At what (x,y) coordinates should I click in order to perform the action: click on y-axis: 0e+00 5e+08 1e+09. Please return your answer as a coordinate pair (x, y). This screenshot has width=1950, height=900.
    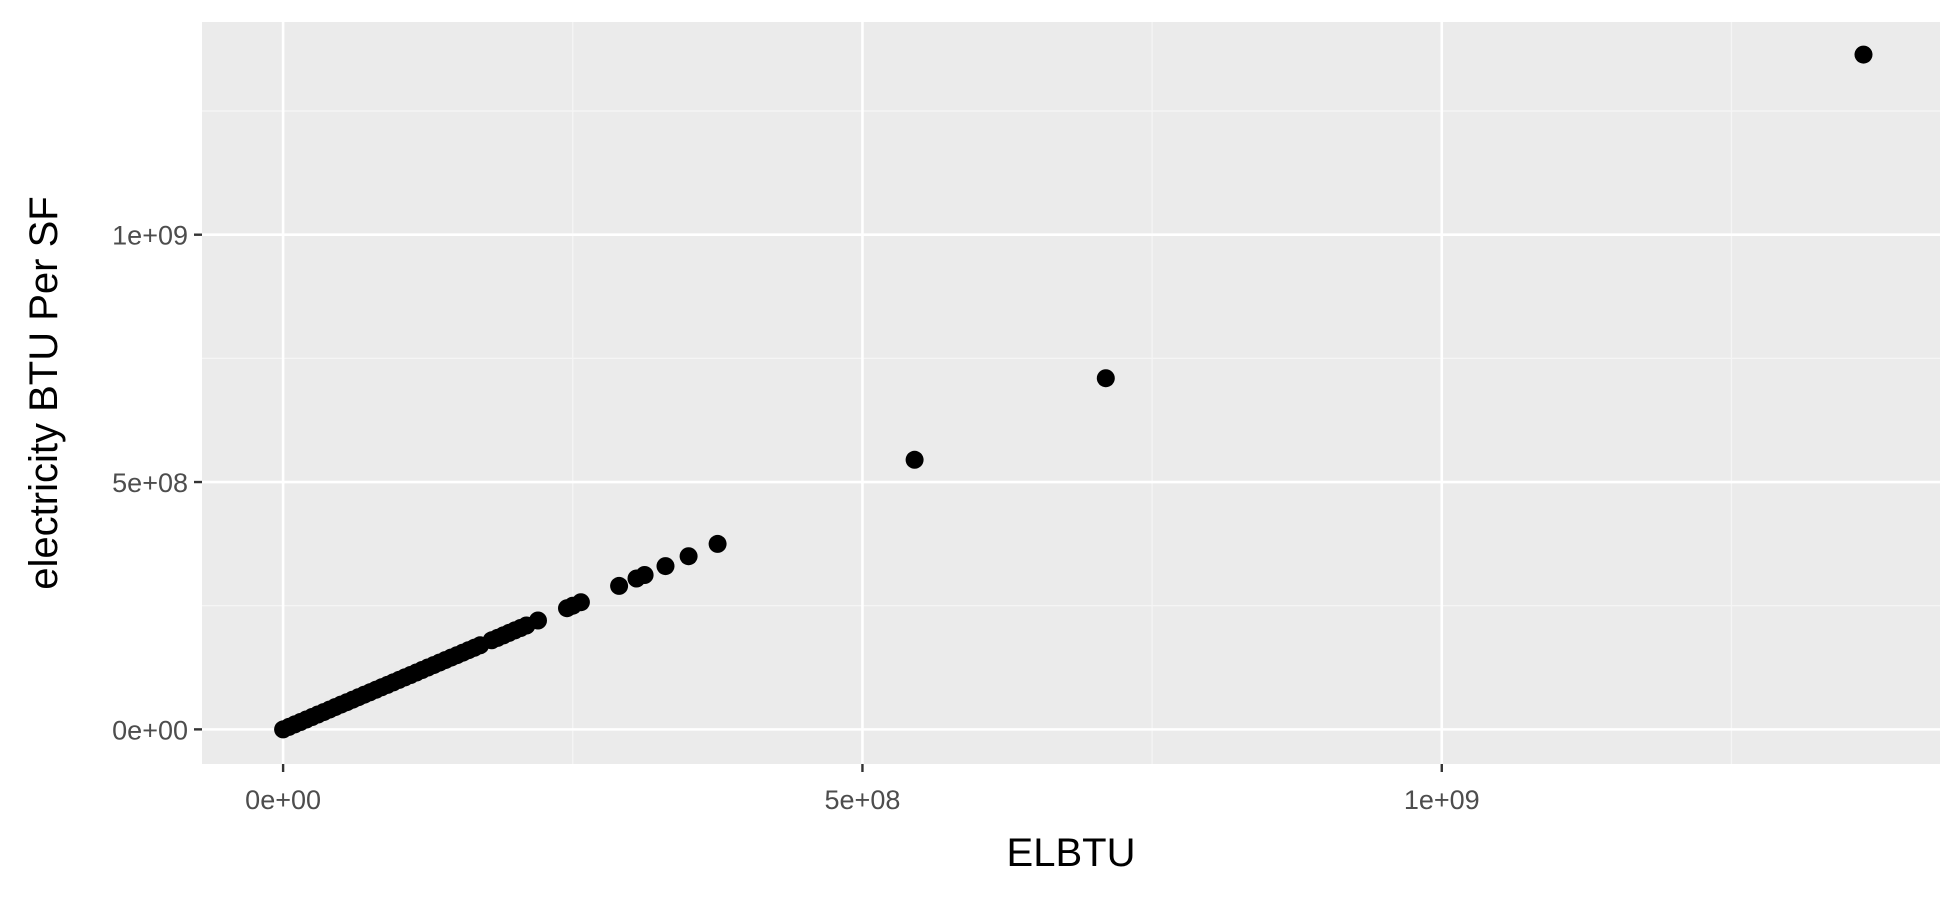
    Looking at the image, I should click on (157, 483).